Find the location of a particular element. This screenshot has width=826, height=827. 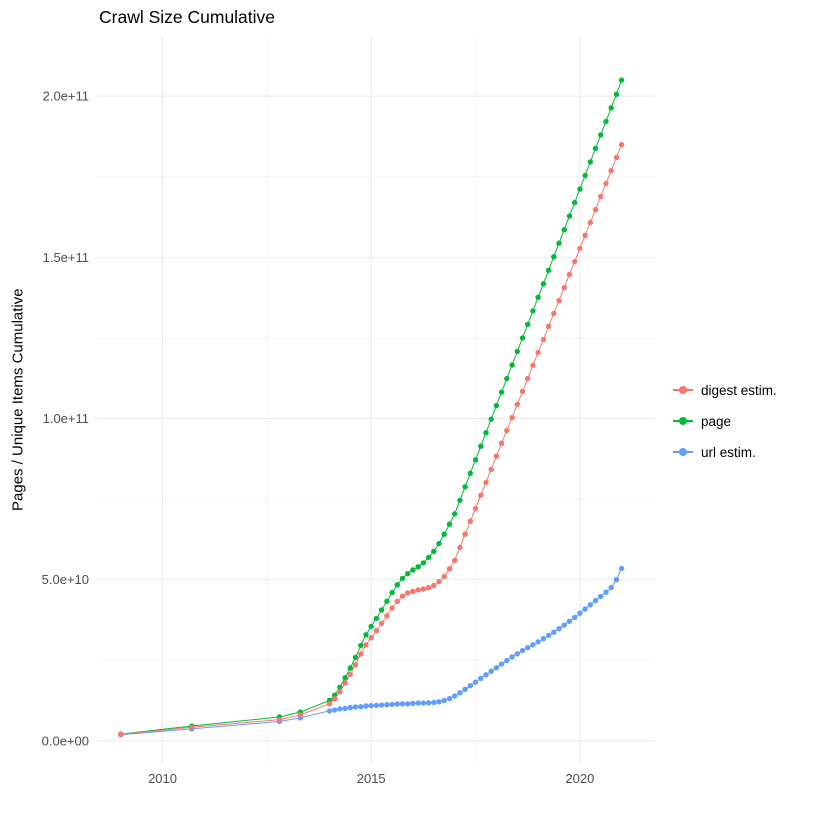

y-axis-title: Pages / Unique Items Cumulative is located at coordinates (18, 400).